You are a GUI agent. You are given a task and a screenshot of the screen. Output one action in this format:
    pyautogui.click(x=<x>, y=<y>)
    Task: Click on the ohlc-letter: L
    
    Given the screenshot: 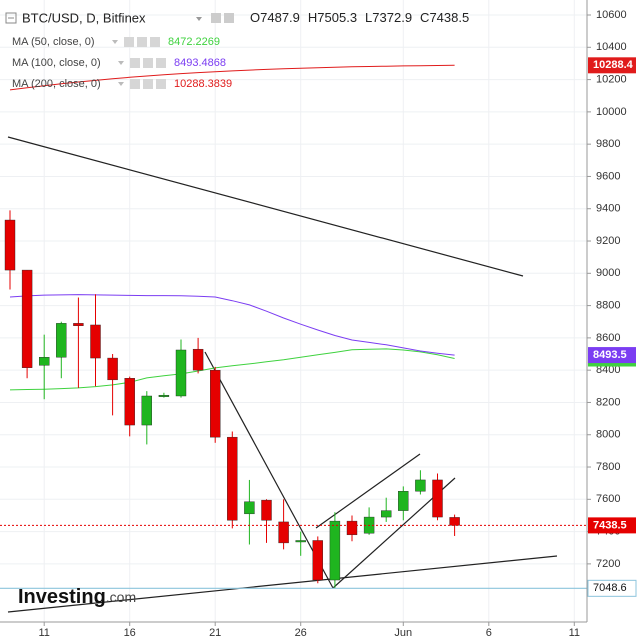 What is the action you would take?
    pyautogui.click(x=368, y=17)
    